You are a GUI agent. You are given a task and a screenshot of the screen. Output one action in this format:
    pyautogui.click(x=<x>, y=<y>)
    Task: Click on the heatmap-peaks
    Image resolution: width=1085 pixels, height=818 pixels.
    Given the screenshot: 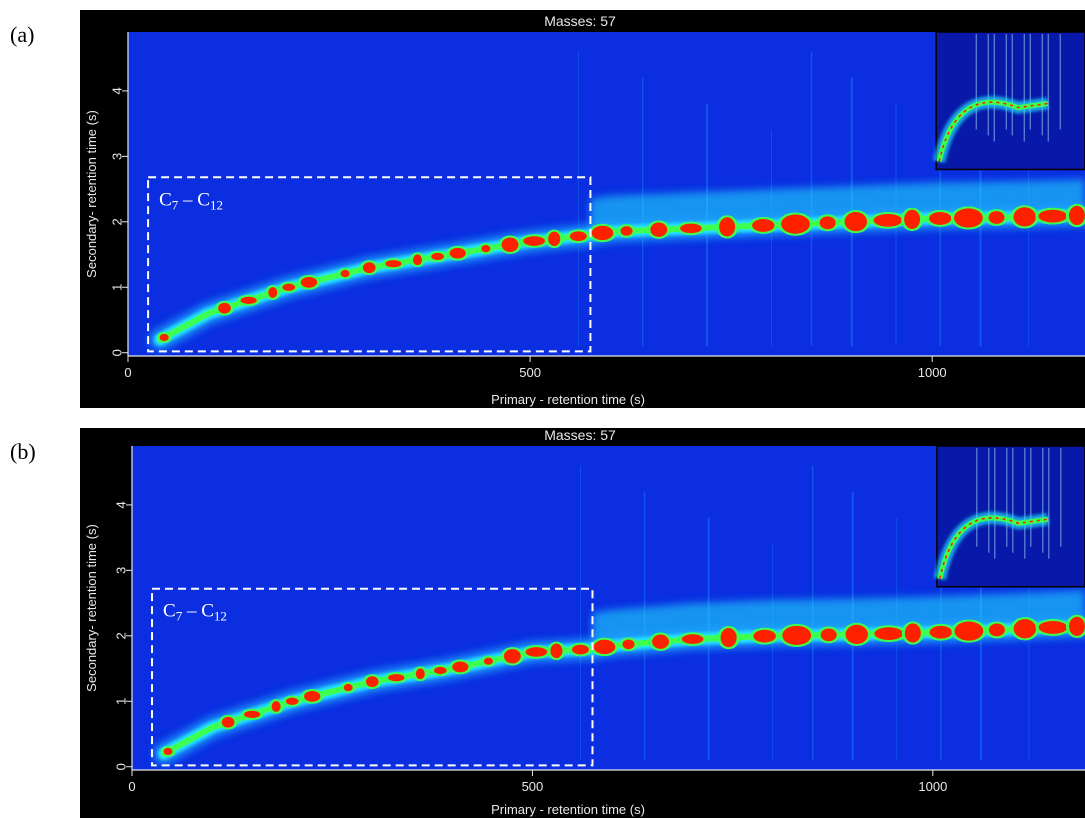 What is the action you would take?
    pyautogui.click(x=620, y=273)
    